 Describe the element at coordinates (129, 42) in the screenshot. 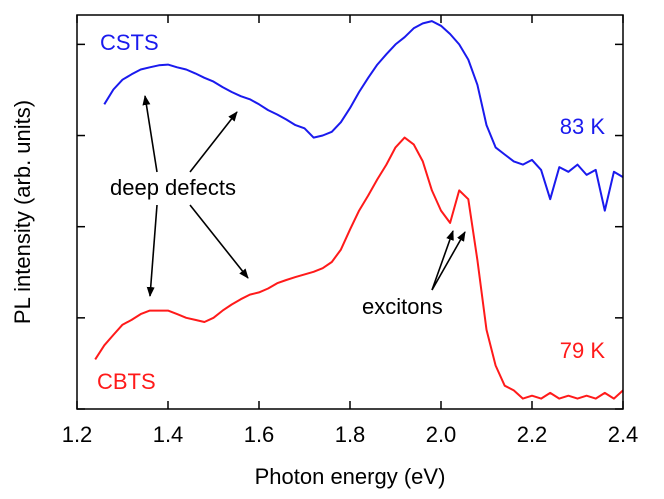

I see `series-label: CSTS` at that location.